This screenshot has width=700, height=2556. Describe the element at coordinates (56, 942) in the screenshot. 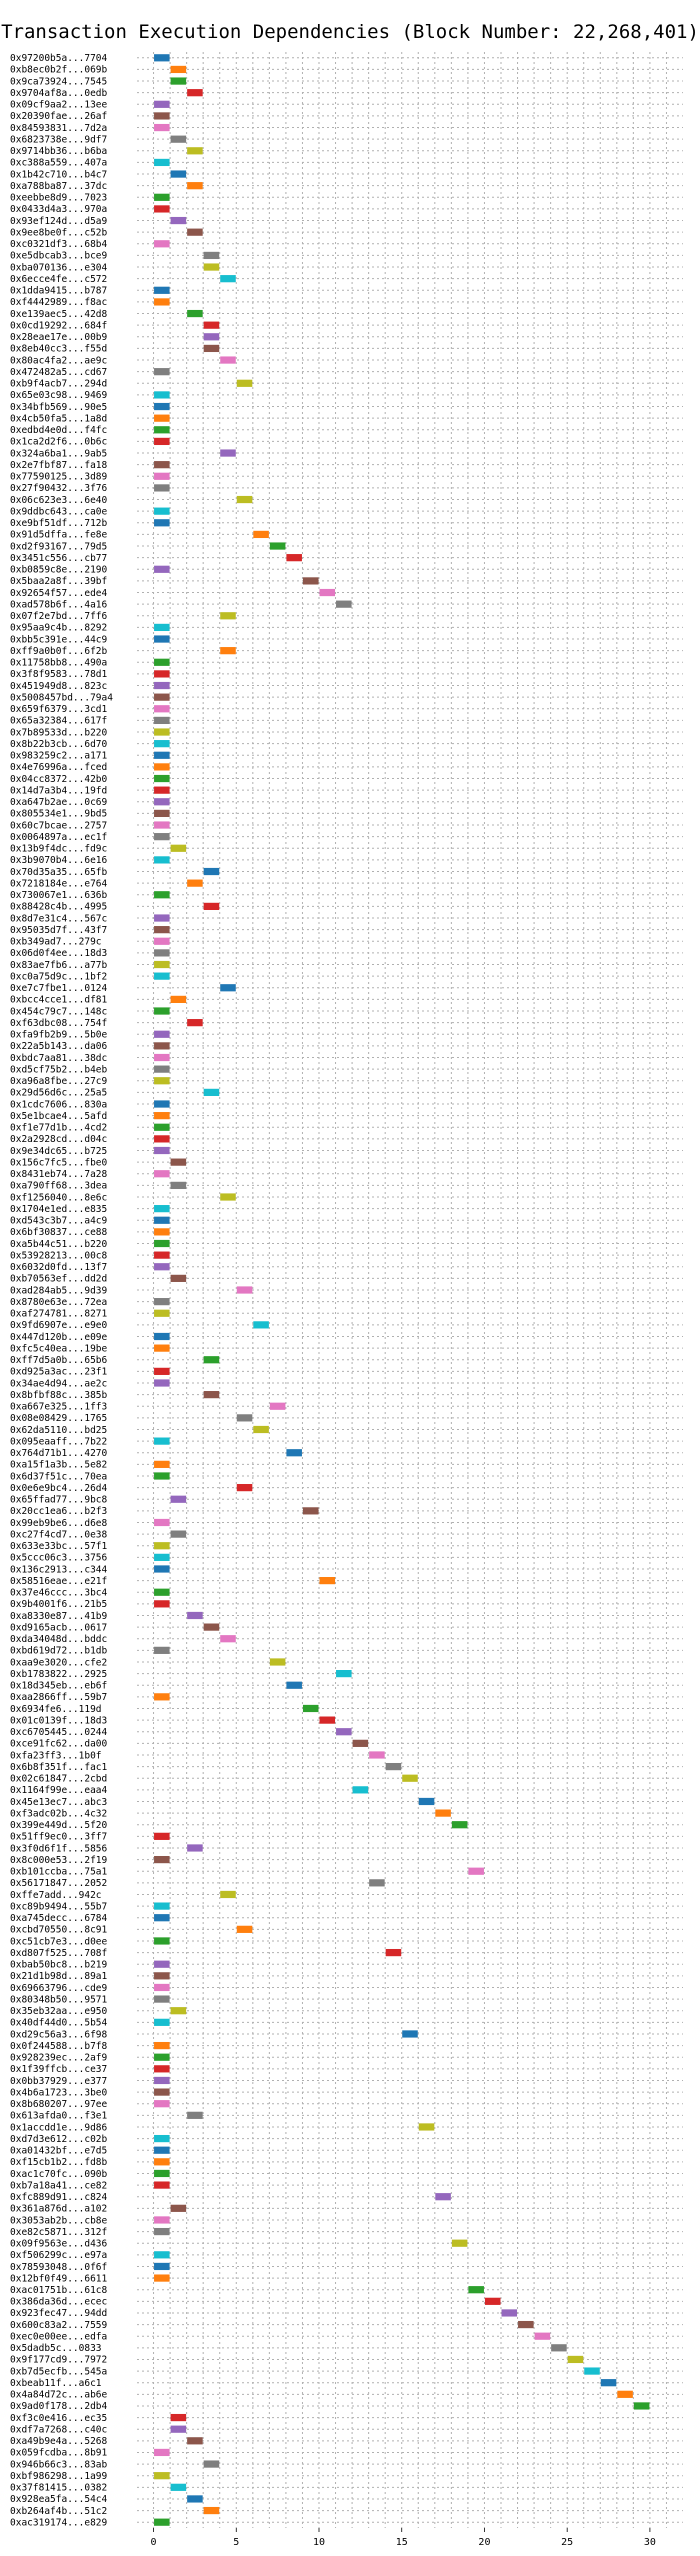

I see `y-tick-label: 0xb349ad7...279c` at that location.